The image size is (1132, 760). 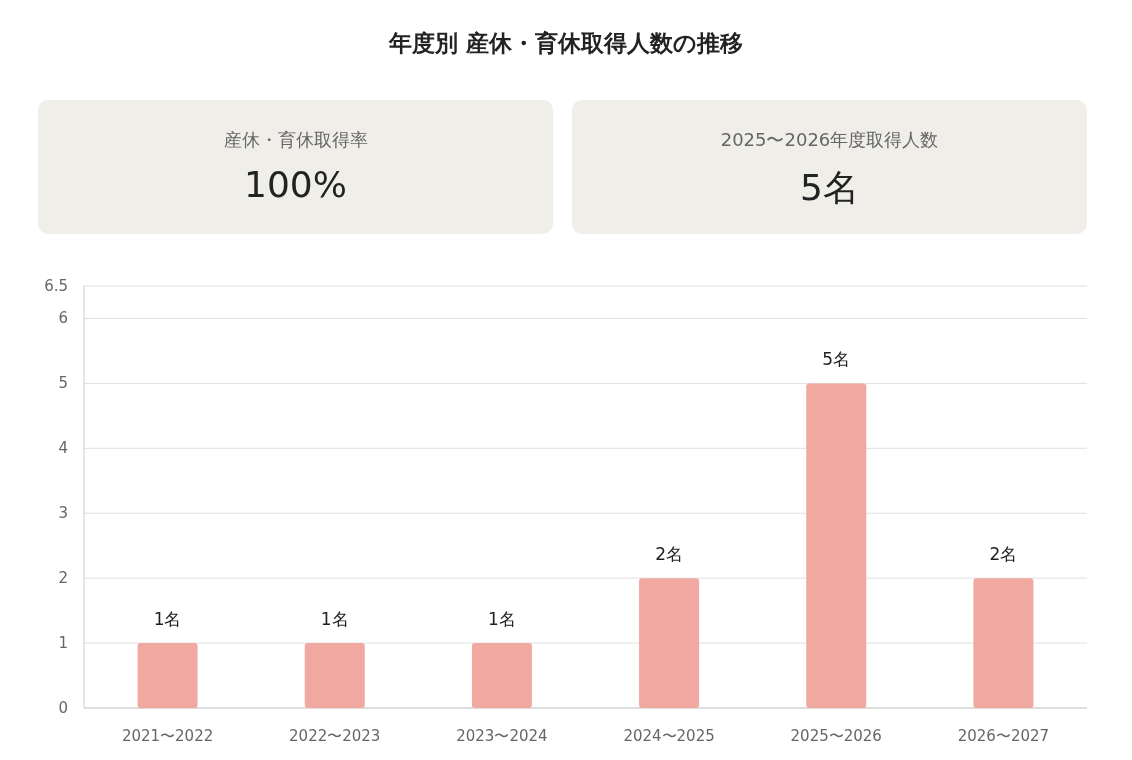 I want to click on y-tick-label: 6, so click(x=63, y=318).